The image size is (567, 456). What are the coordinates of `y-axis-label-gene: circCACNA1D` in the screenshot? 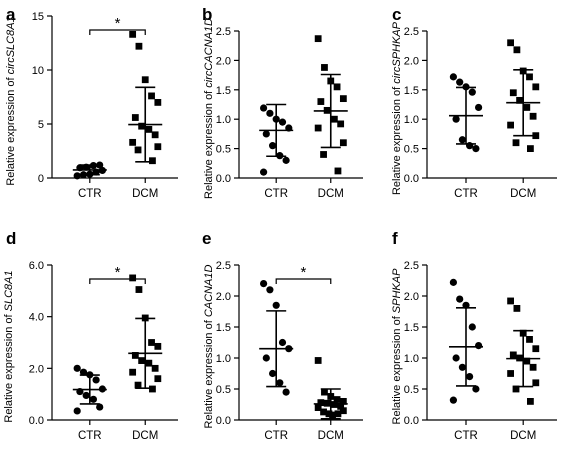 It's located at (209, 53).